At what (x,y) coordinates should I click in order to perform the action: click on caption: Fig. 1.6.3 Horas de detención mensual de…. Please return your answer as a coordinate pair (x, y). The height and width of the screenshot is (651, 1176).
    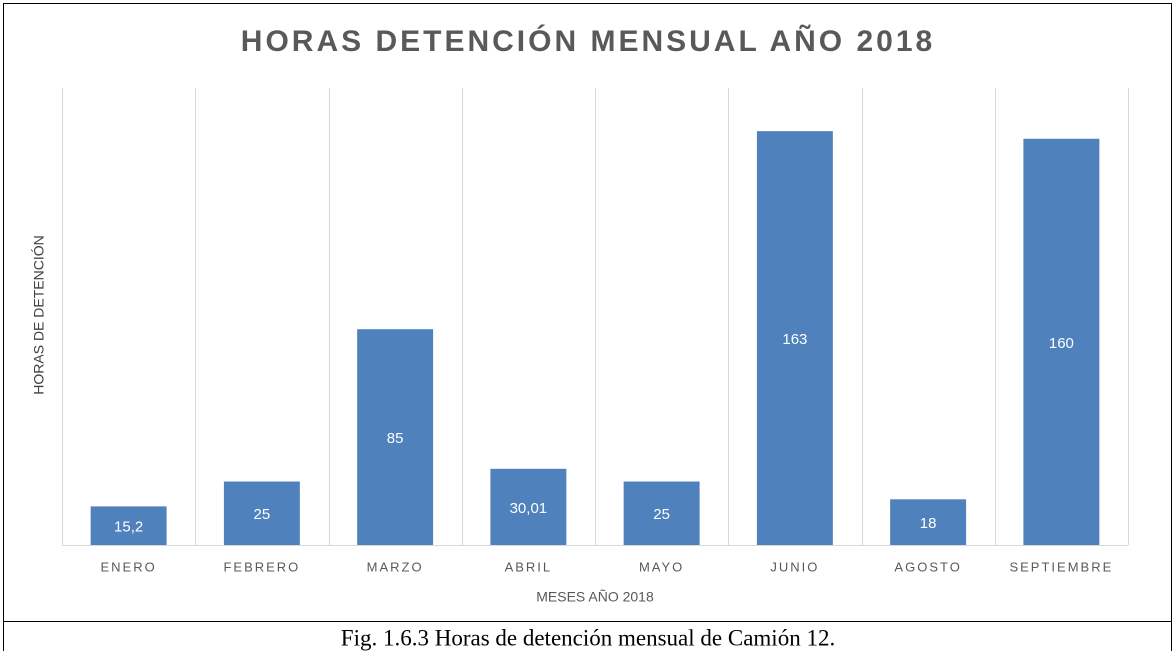
    Looking at the image, I should click on (588, 637).